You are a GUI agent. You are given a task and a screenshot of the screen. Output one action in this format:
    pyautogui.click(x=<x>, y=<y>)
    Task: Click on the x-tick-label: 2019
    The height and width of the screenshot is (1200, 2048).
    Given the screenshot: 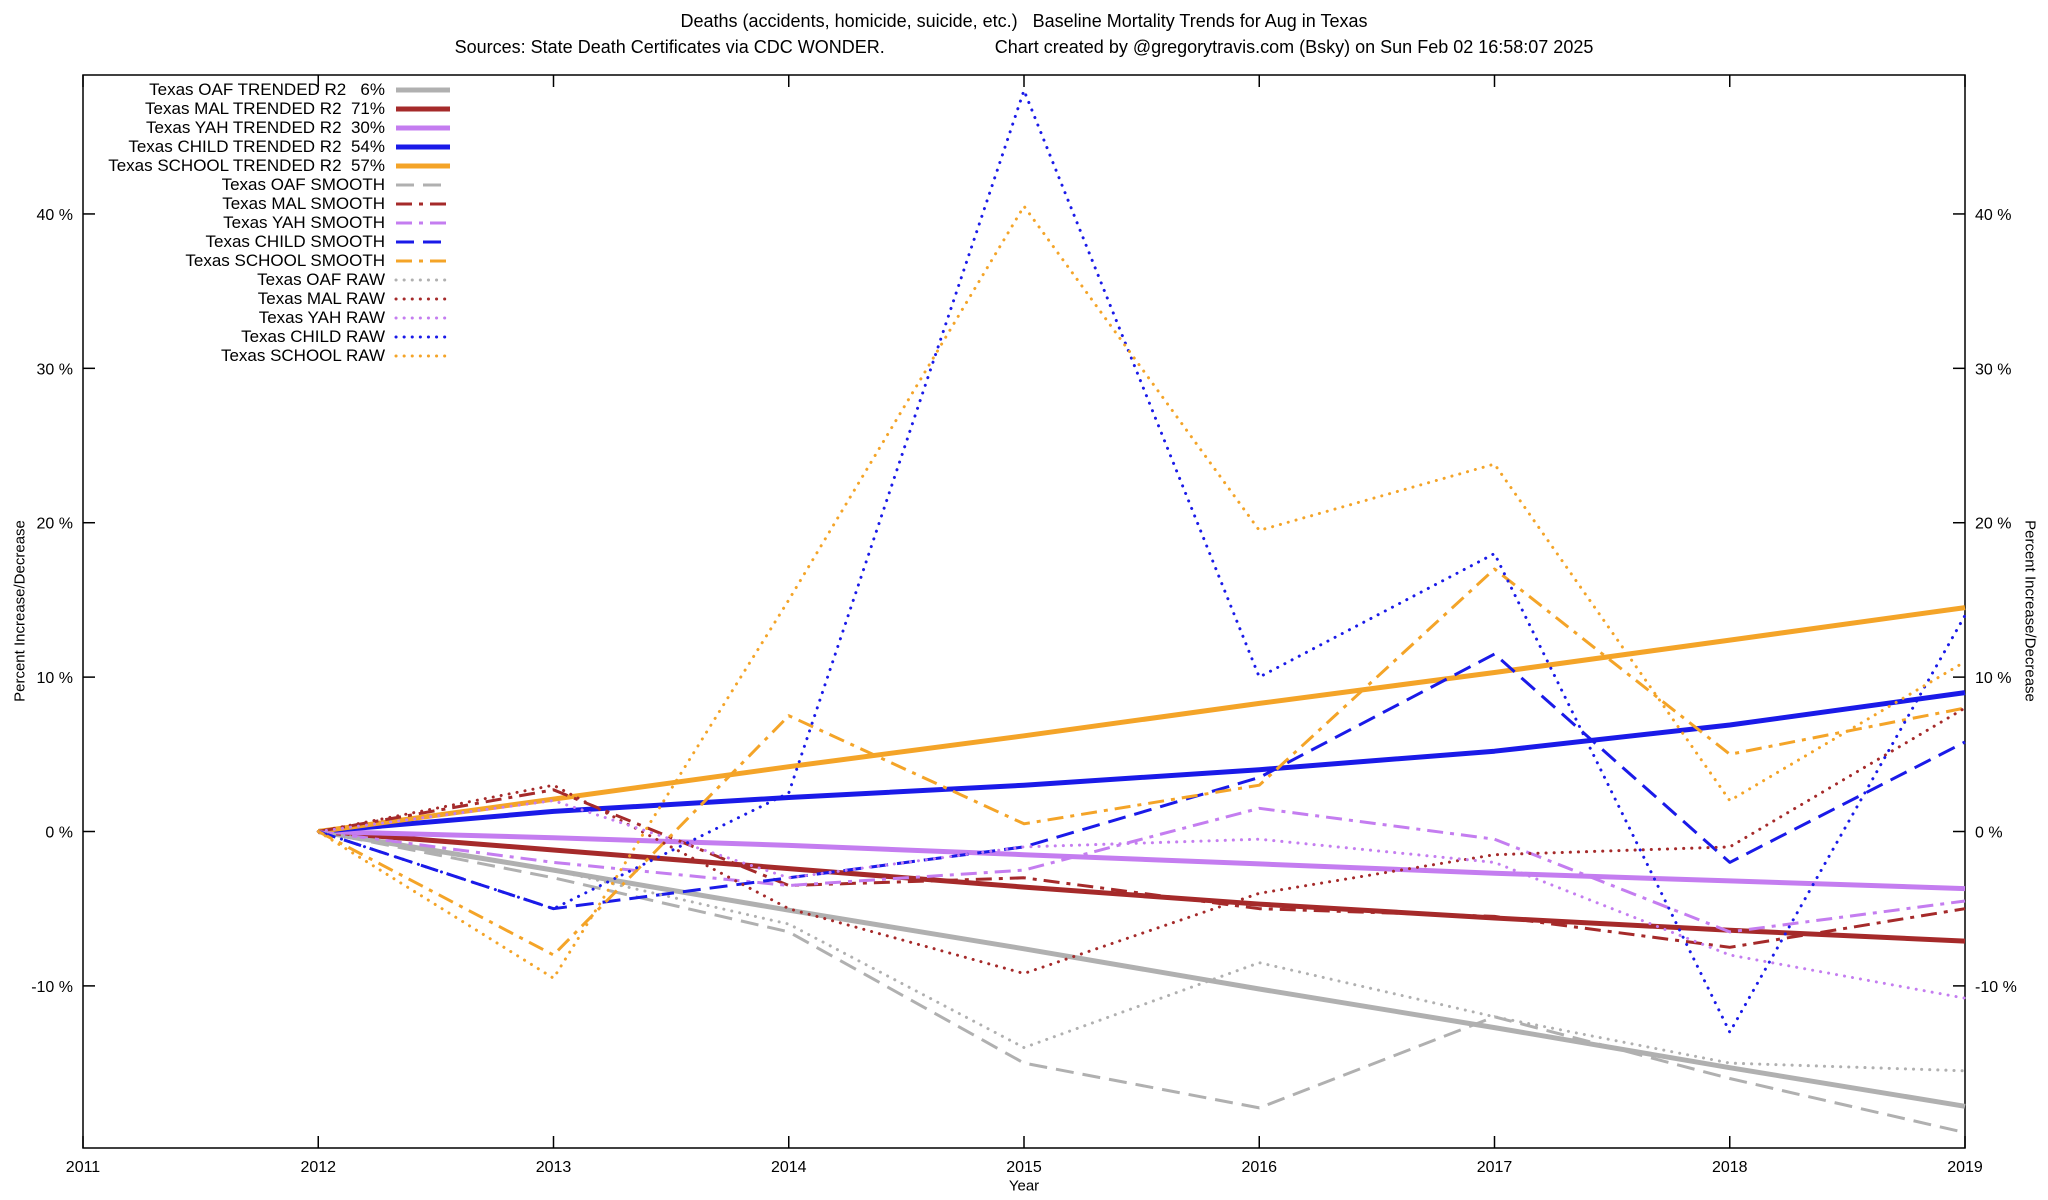 What is the action you would take?
    pyautogui.click(x=1965, y=1167)
    